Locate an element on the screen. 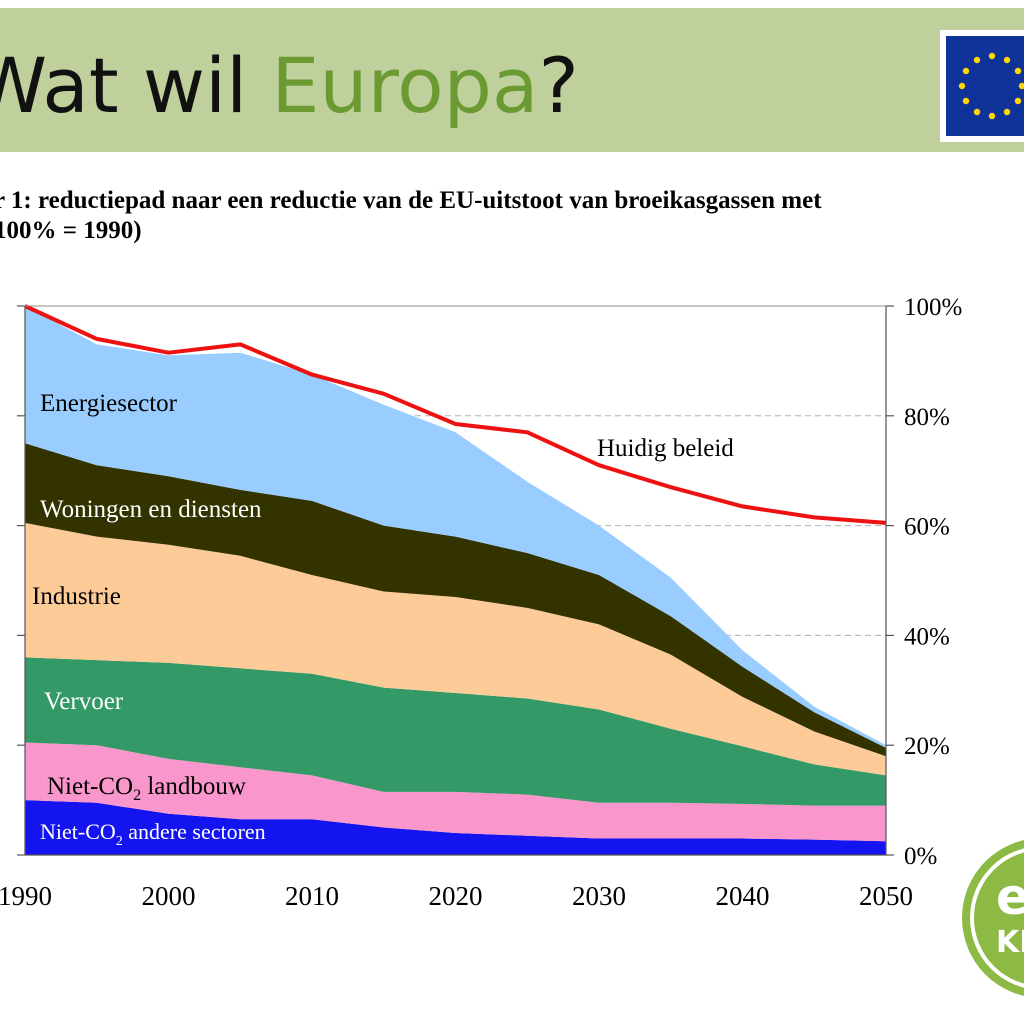  eu-flag-icon is located at coordinates (982, 86).